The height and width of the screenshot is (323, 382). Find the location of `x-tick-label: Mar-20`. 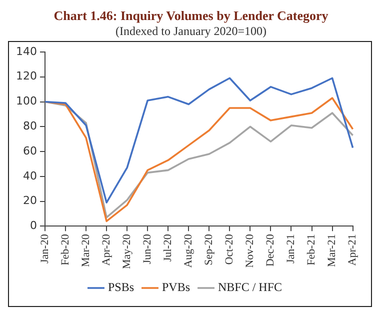

x-tick-label: Mar-20 is located at coordinates (86, 250).